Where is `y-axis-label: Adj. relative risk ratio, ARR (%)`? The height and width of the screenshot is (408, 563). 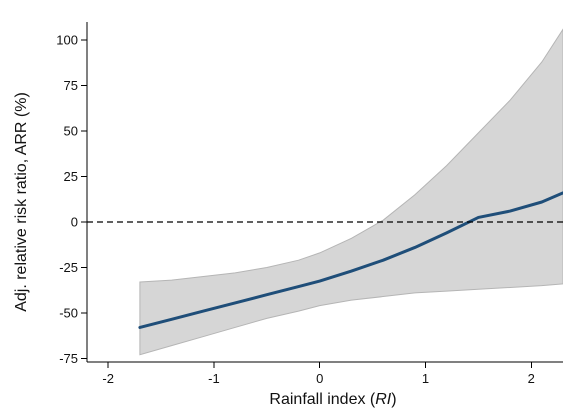 y-axis-label: Adj. relative risk ratio, ARR (%) is located at coordinates (21, 202).